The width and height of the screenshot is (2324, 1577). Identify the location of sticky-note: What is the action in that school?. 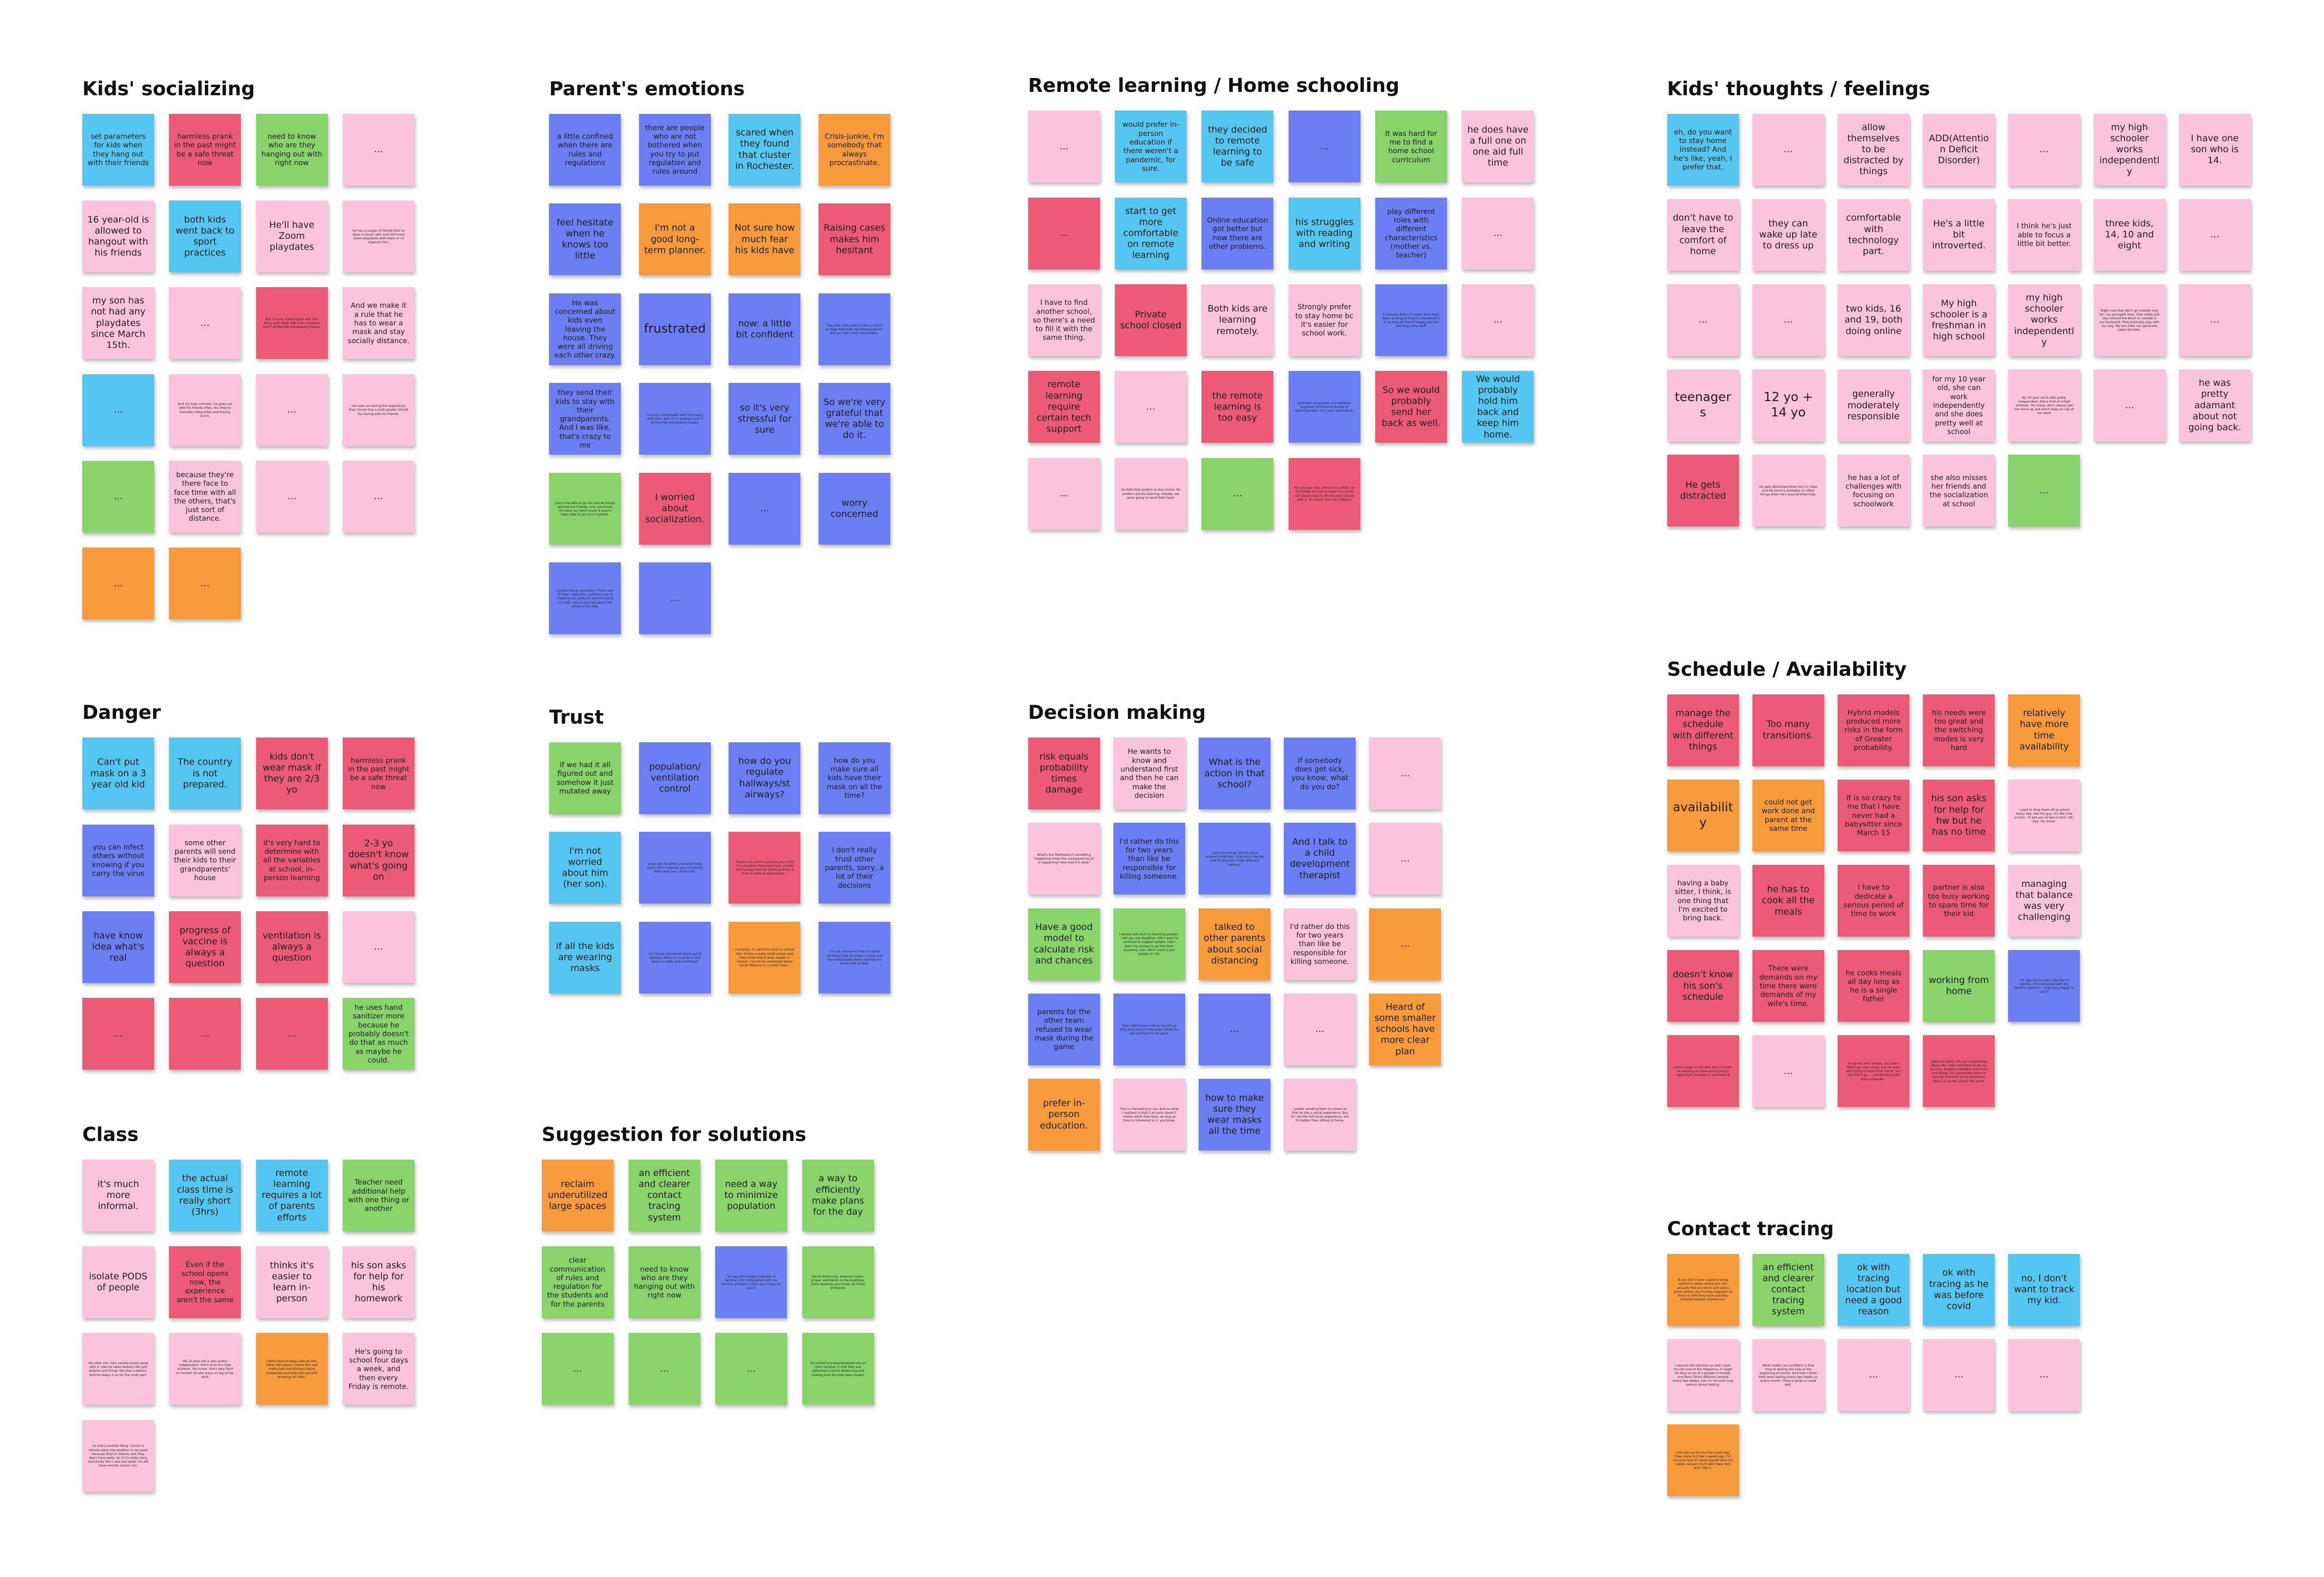
(1235, 774).